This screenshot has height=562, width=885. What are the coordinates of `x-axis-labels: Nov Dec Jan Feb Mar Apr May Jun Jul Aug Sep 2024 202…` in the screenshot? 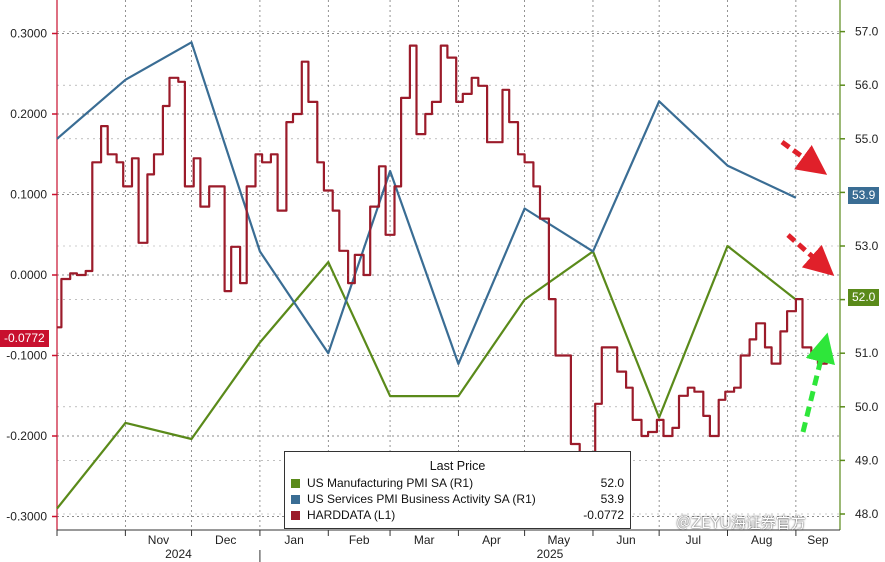 It's located at (442, 546).